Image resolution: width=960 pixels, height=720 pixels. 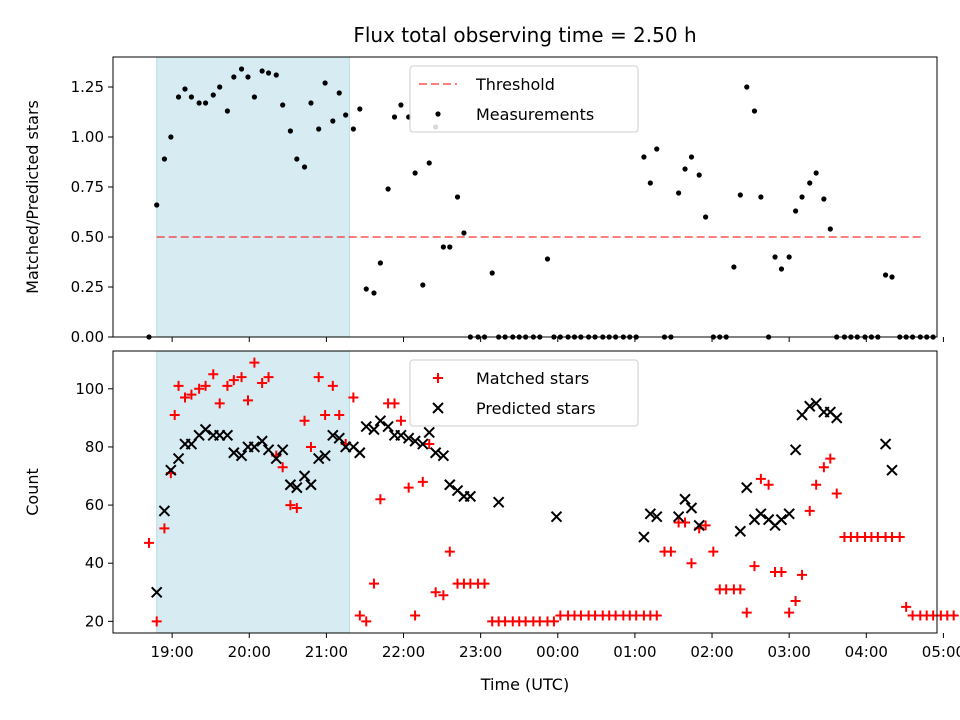 What do you see at coordinates (172, 652) in the screenshot?
I see `x-tick-label: 19:00` at bounding box center [172, 652].